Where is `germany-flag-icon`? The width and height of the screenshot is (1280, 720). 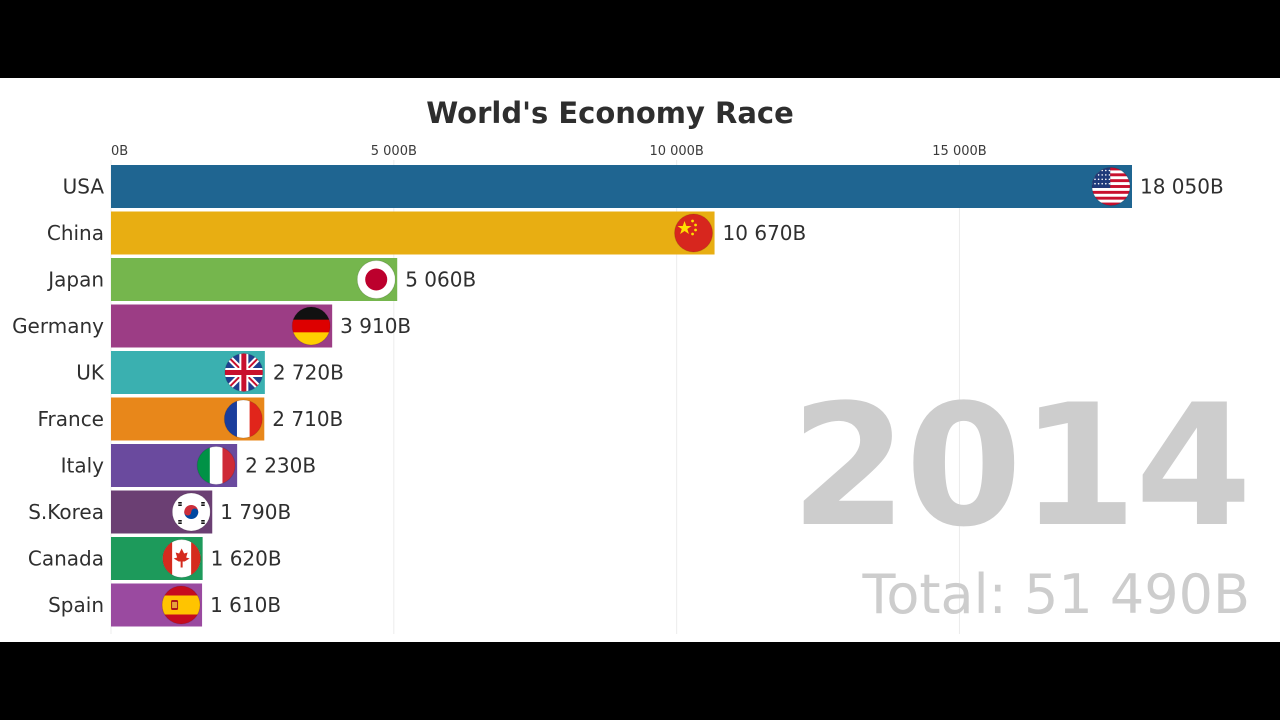
germany-flag-icon is located at coordinates (311, 326).